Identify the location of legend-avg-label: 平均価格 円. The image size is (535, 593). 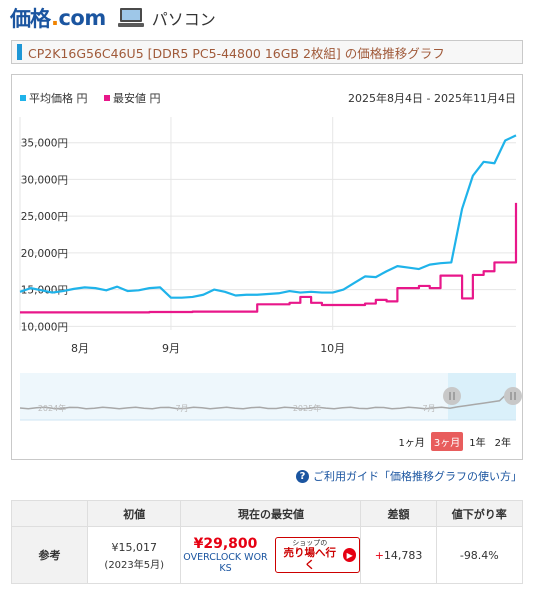
(58, 98).